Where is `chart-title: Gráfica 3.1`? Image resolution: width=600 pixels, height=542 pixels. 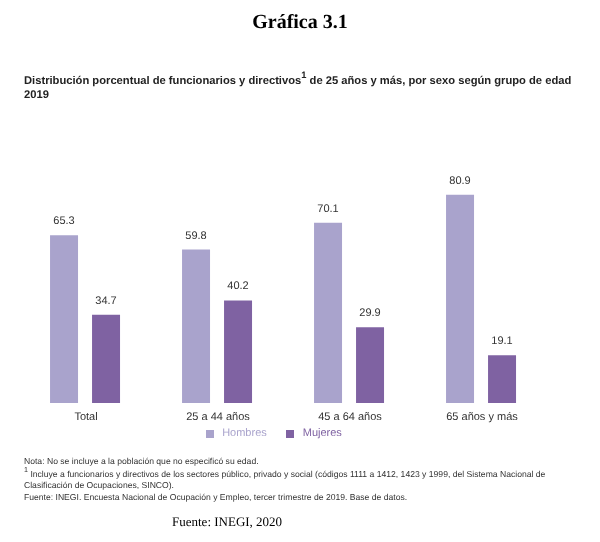
chart-title: Gráfica 3.1 is located at coordinates (300, 23).